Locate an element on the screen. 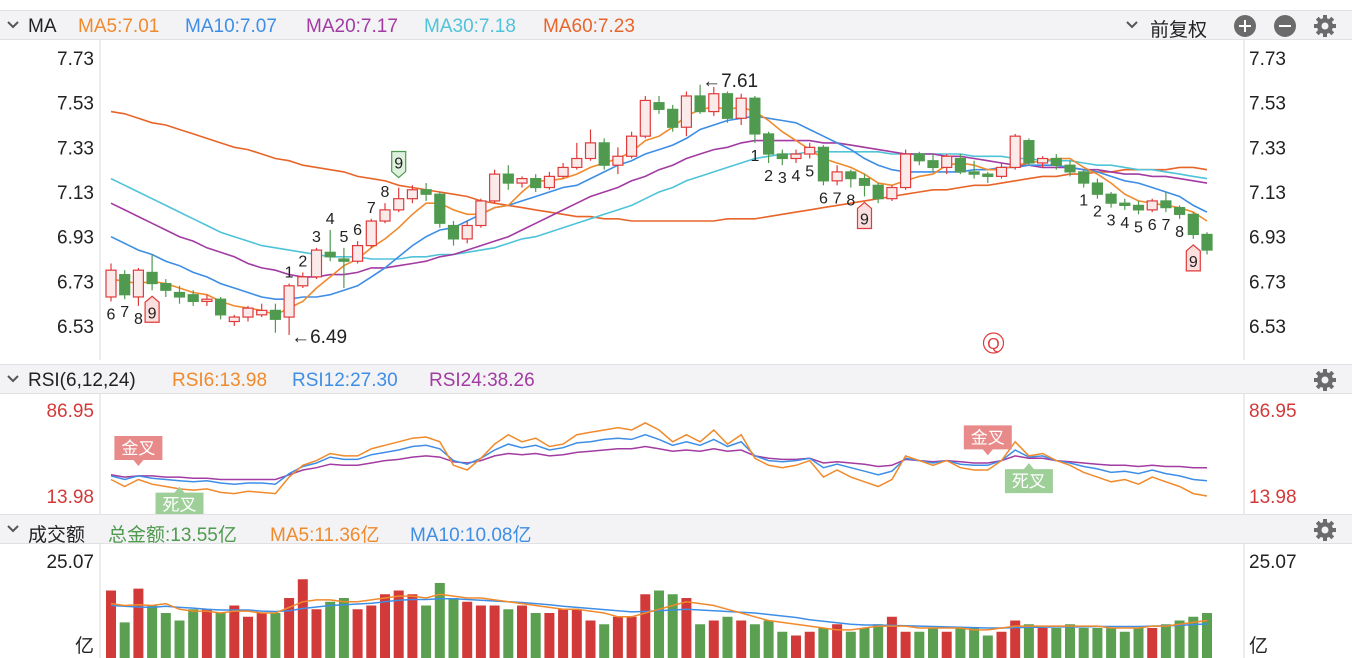 Image resolution: width=1352 pixels, height=658 pixels. td-sequence-label: 3 is located at coordinates (782, 178).